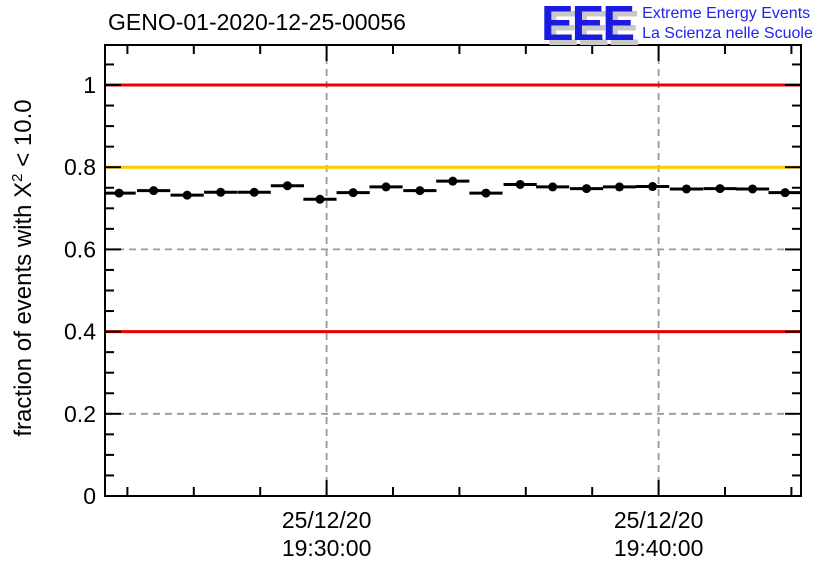 The width and height of the screenshot is (836, 572). I want to click on page-title: GENO-01-2020-12-25-00056, so click(257, 22).